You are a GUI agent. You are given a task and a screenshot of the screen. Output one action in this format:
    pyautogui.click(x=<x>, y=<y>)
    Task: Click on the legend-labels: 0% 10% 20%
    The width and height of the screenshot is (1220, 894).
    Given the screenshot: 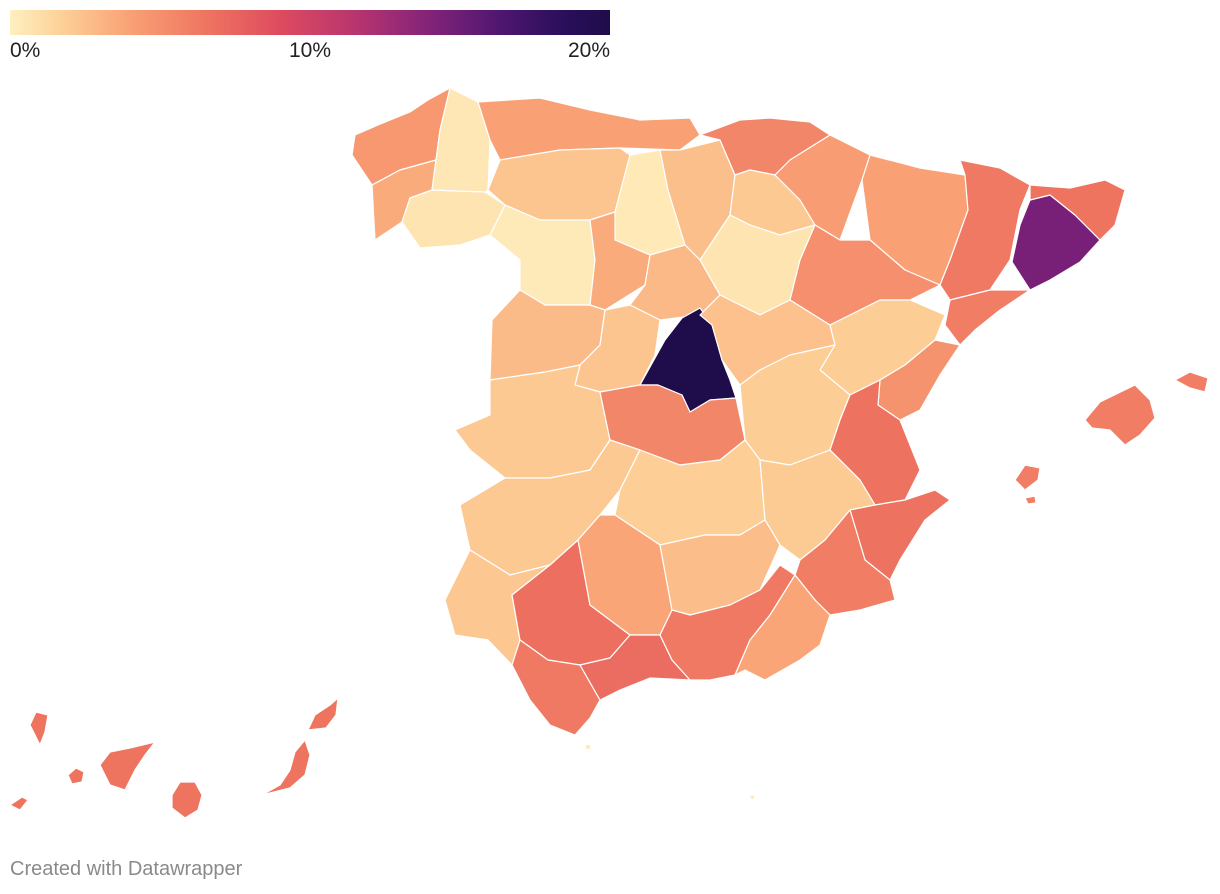 What is the action you would take?
    pyautogui.click(x=310, y=50)
    